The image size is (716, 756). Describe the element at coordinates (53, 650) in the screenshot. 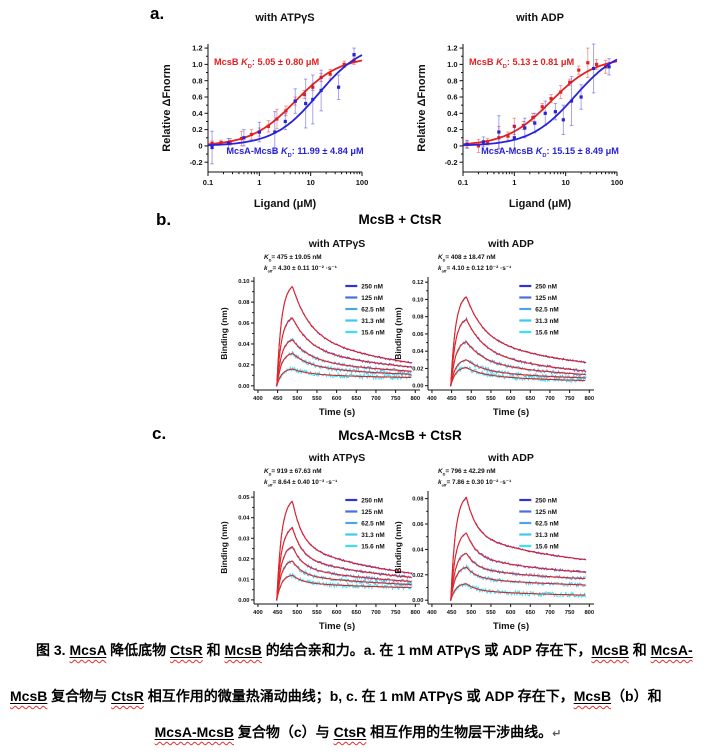

I see `caption-text: 图 3.` at that location.